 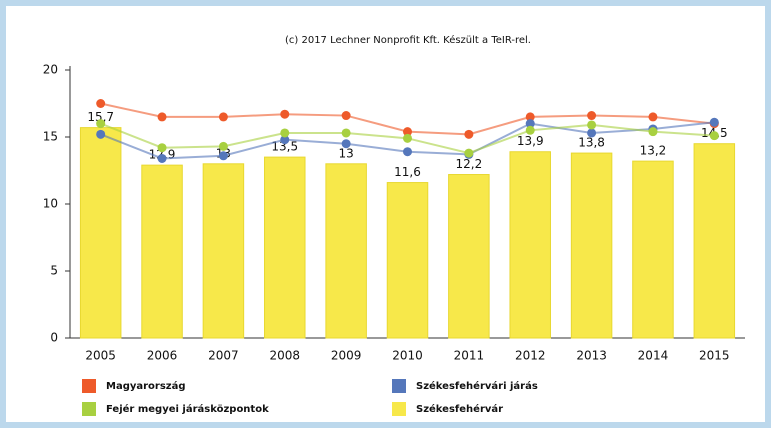 I want to click on x-tick-label: 2010, so click(x=407, y=356).